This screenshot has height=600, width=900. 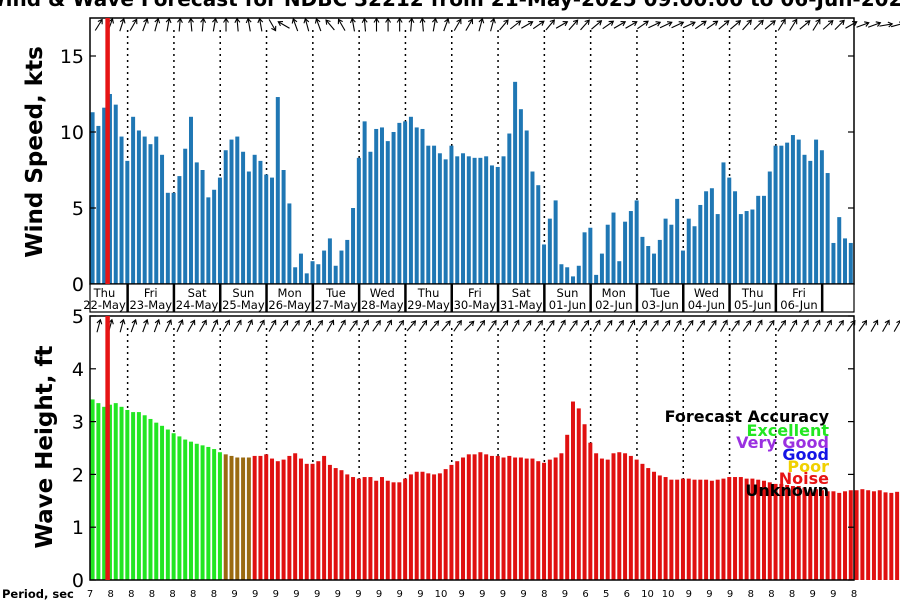 I want to click on period-value: 5, so click(x=606, y=594).